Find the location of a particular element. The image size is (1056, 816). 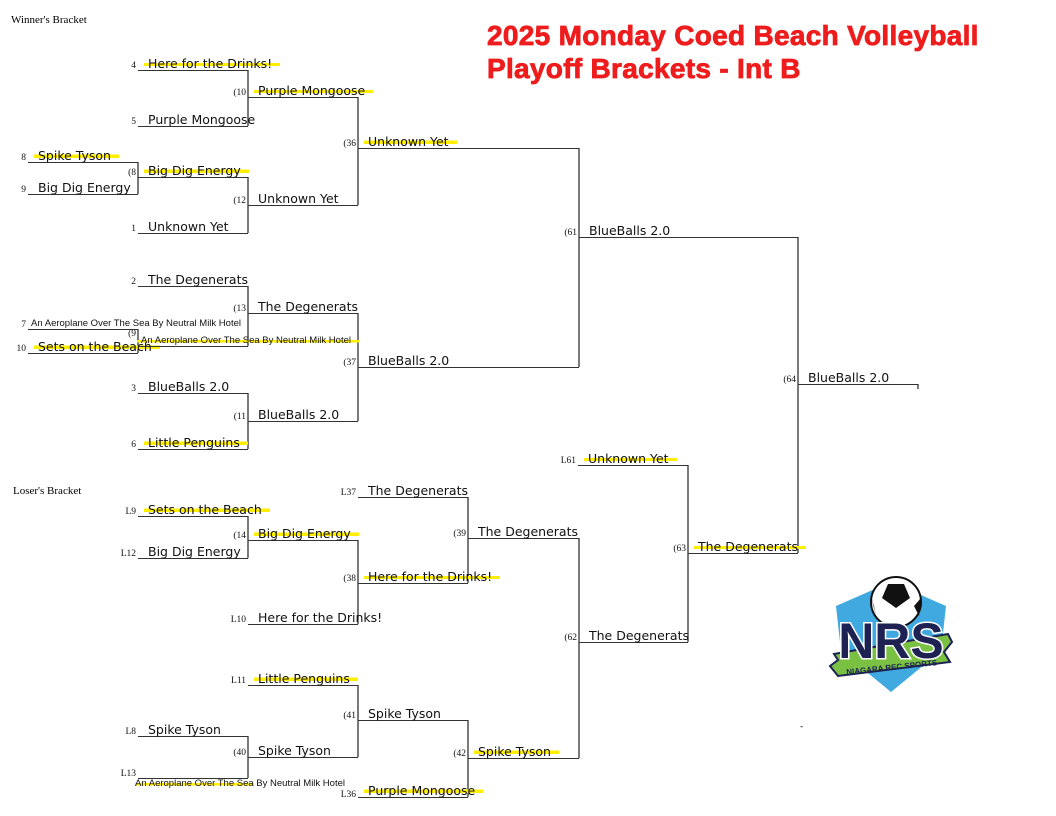

seed-label: L12 is located at coordinates (128, 554).